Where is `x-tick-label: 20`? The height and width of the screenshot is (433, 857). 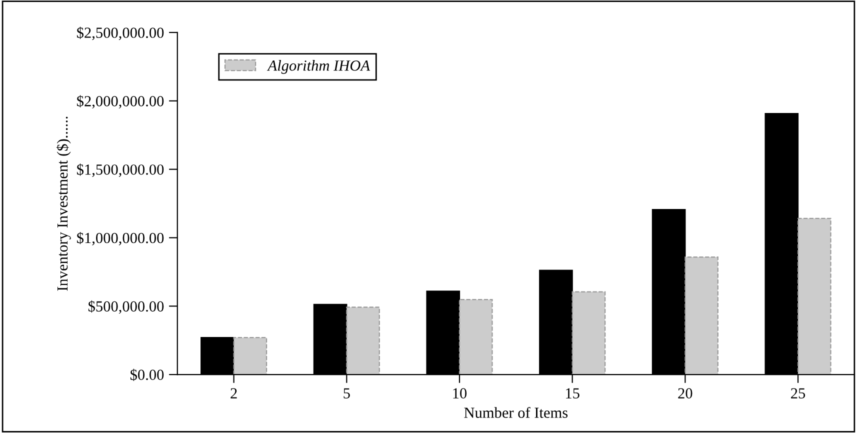
x-tick-label: 20 is located at coordinates (685, 393).